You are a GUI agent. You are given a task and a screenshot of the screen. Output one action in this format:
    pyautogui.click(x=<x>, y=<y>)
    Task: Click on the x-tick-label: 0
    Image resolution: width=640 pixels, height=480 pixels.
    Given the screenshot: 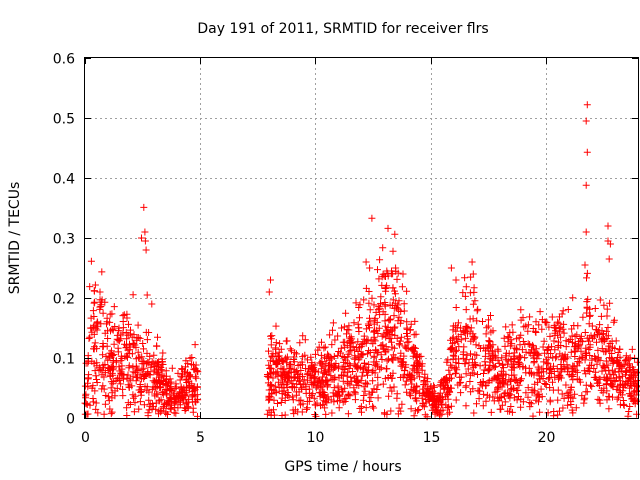 What is the action you would take?
    pyautogui.click(x=85, y=438)
    